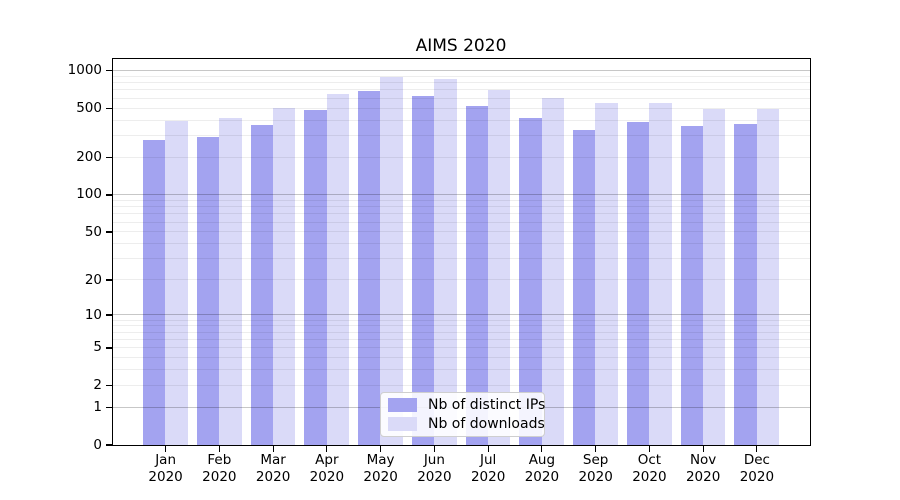  I want to click on legend-item-downloads: Nb of downloads, so click(466, 424).